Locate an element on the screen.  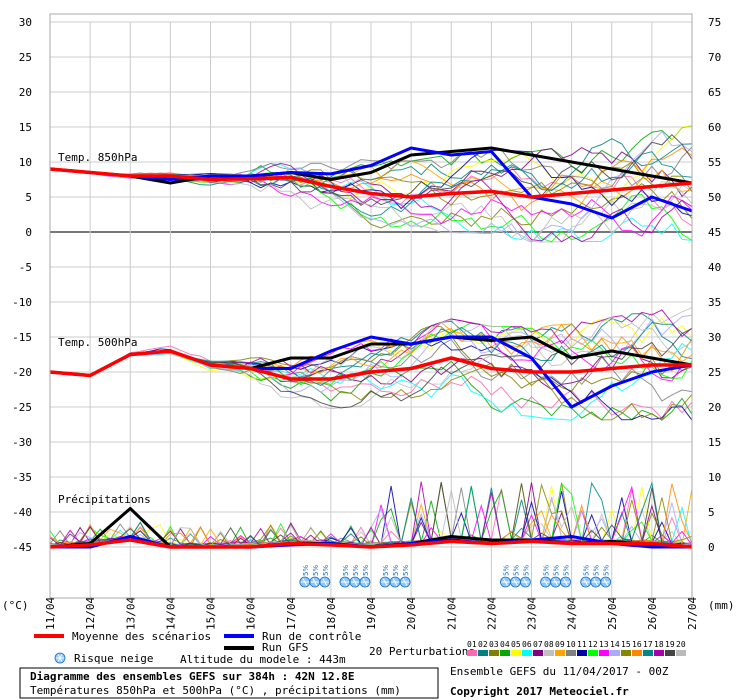
x-tick-label: 13/04 is located at coordinates (130, 613).